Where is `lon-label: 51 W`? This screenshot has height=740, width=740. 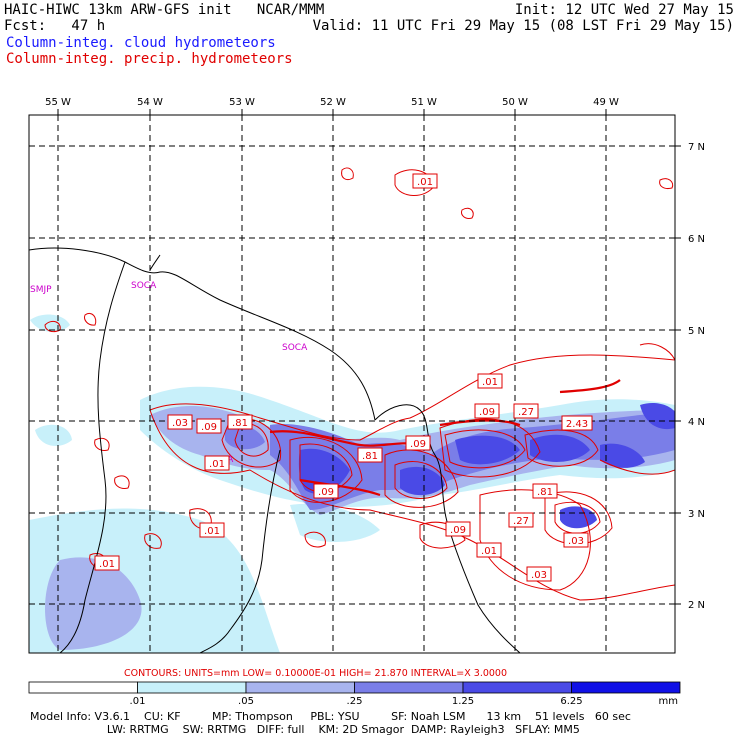 lon-label: 51 W is located at coordinates (424, 102).